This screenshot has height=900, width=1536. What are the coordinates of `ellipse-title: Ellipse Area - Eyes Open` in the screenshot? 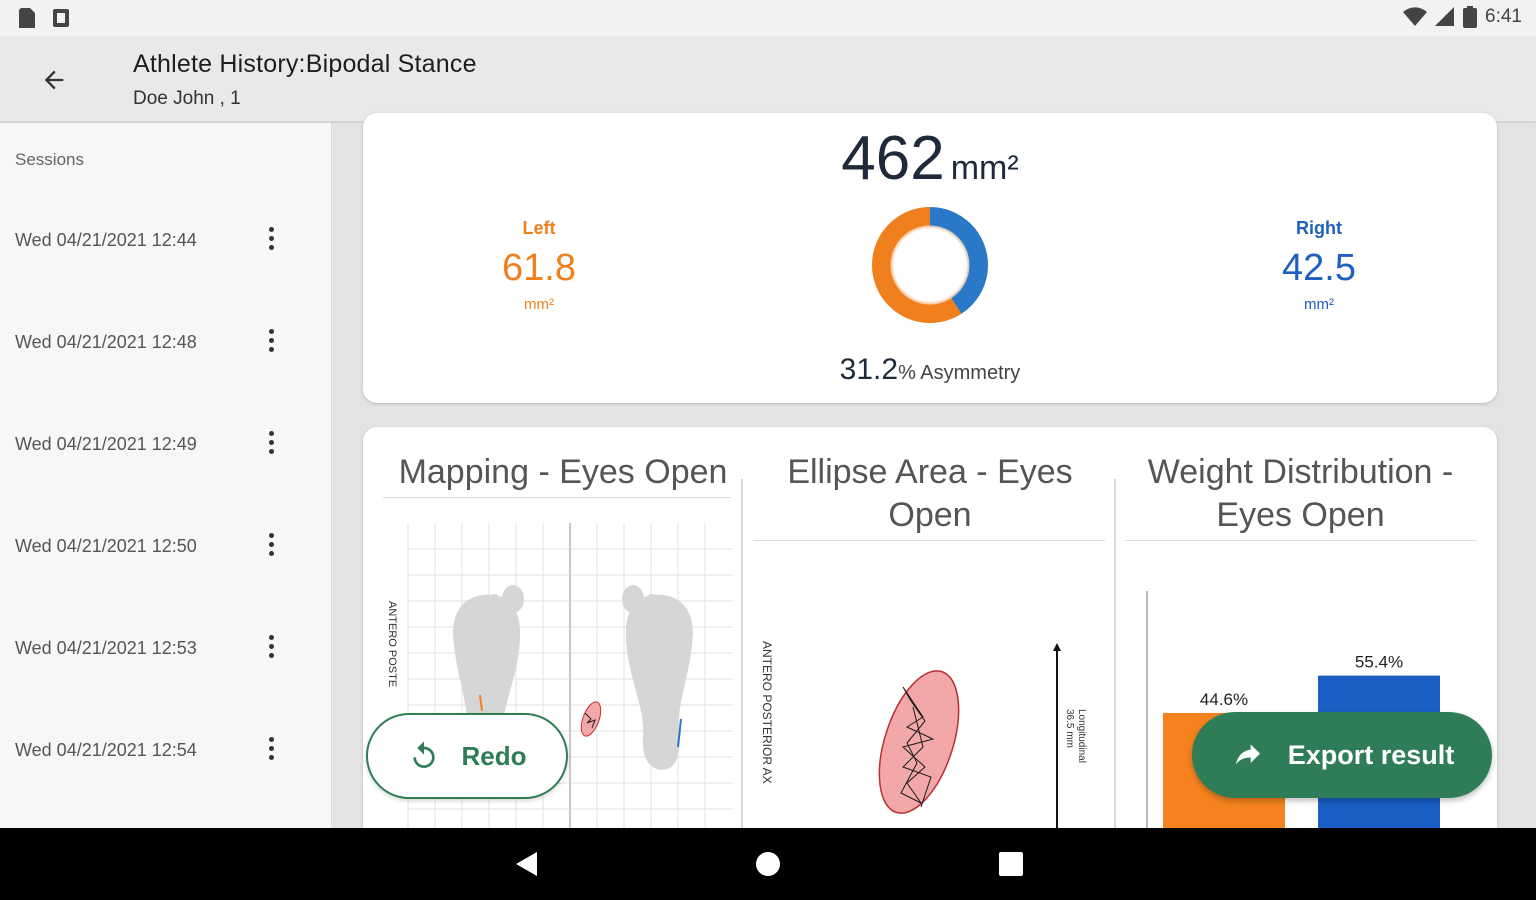 It's located at (930, 494).